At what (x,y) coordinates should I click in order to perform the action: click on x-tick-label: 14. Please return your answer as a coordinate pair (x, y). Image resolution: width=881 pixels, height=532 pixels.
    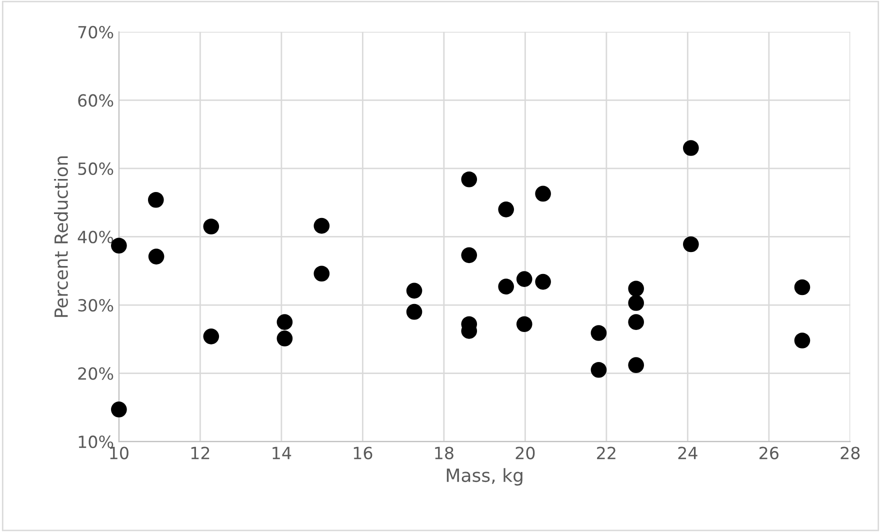
    Looking at the image, I should click on (282, 453).